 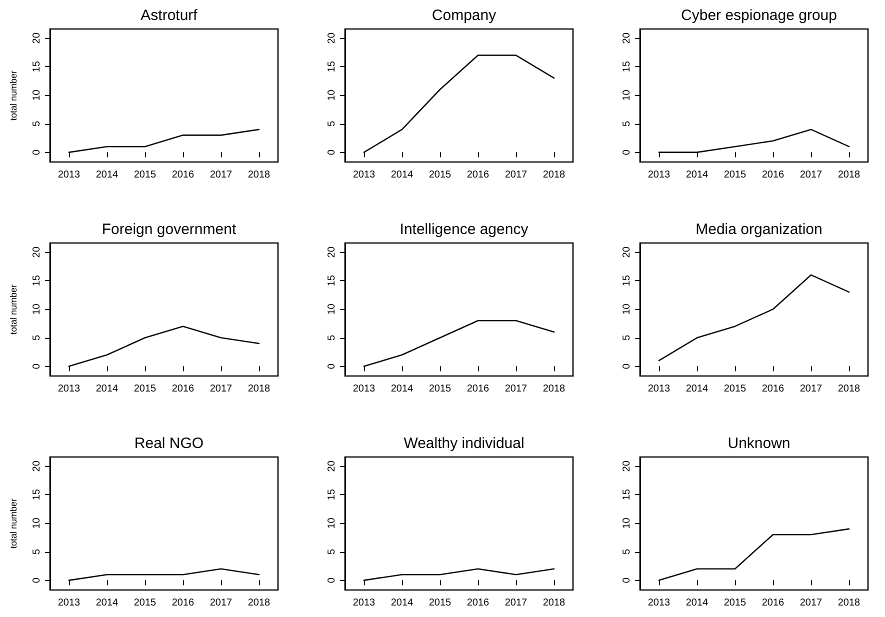 What do you see at coordinates (169, 443) in the screenshot?
I see `chart-title: Real NGO` at bounding box center [169, 443].